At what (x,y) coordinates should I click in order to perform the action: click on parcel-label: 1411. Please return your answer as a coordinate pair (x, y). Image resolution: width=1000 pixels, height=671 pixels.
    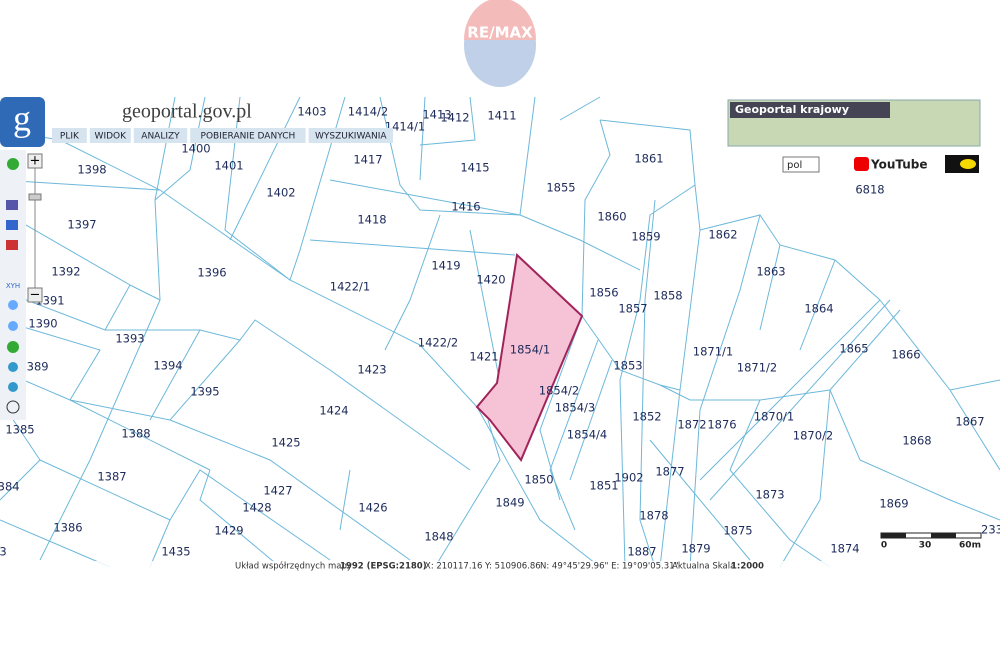
    Looking at the image, I should click on (501, 116).